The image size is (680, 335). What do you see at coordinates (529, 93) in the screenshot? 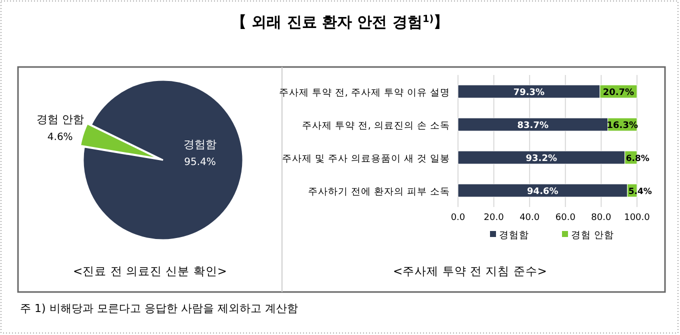
I see `data-label: 79.3%` at bounding box center [529, 93].